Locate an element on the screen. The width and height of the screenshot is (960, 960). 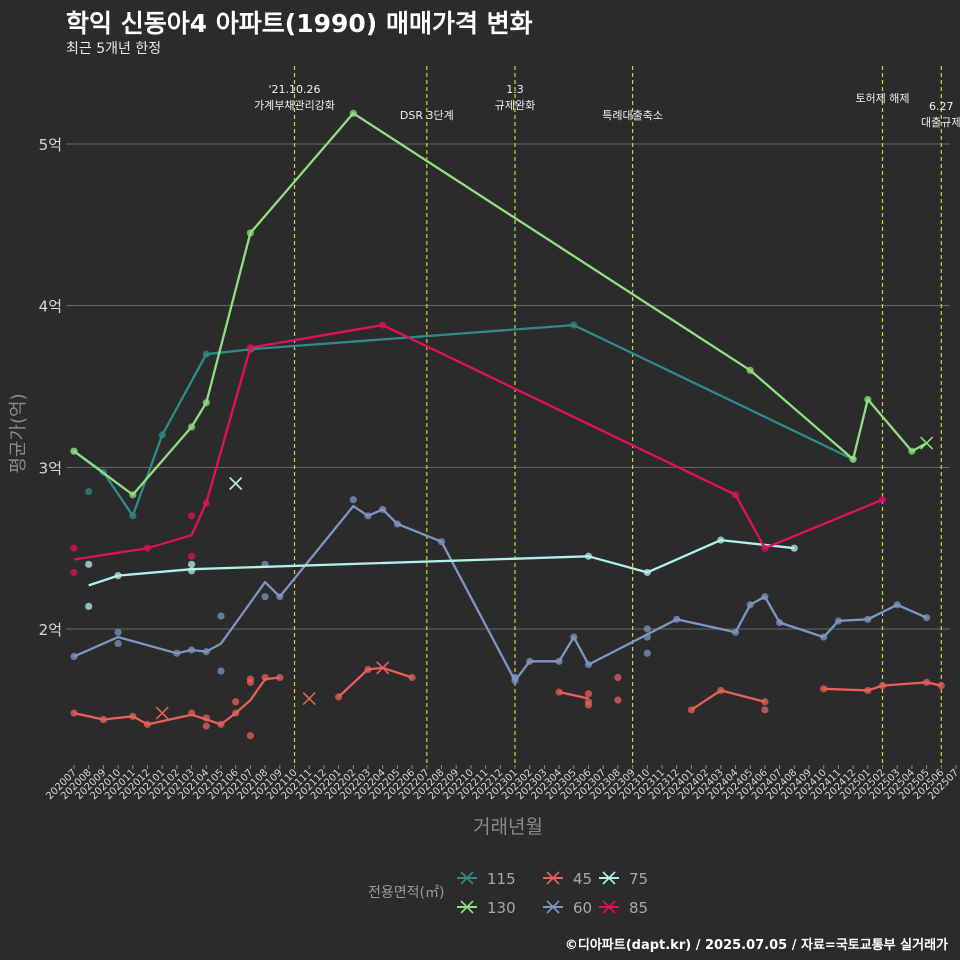
y-axis-label: 평균가(억) is located at coordinates (18, 433).